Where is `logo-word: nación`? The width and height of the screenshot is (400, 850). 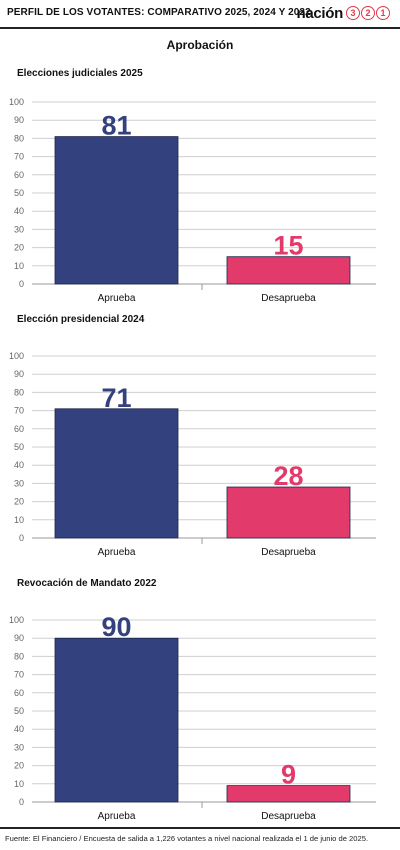
logo-word: nación is located at coordinates (319, 13).